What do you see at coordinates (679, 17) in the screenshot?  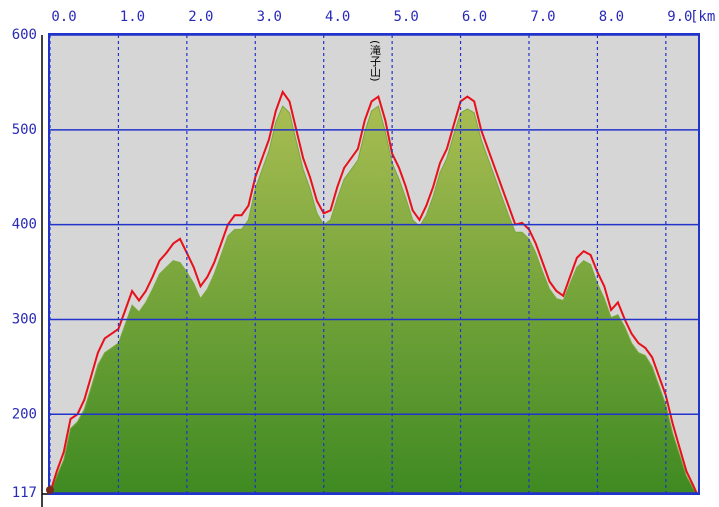 I see `x-tick-label: 9.0` at bounding box center [679, 17].